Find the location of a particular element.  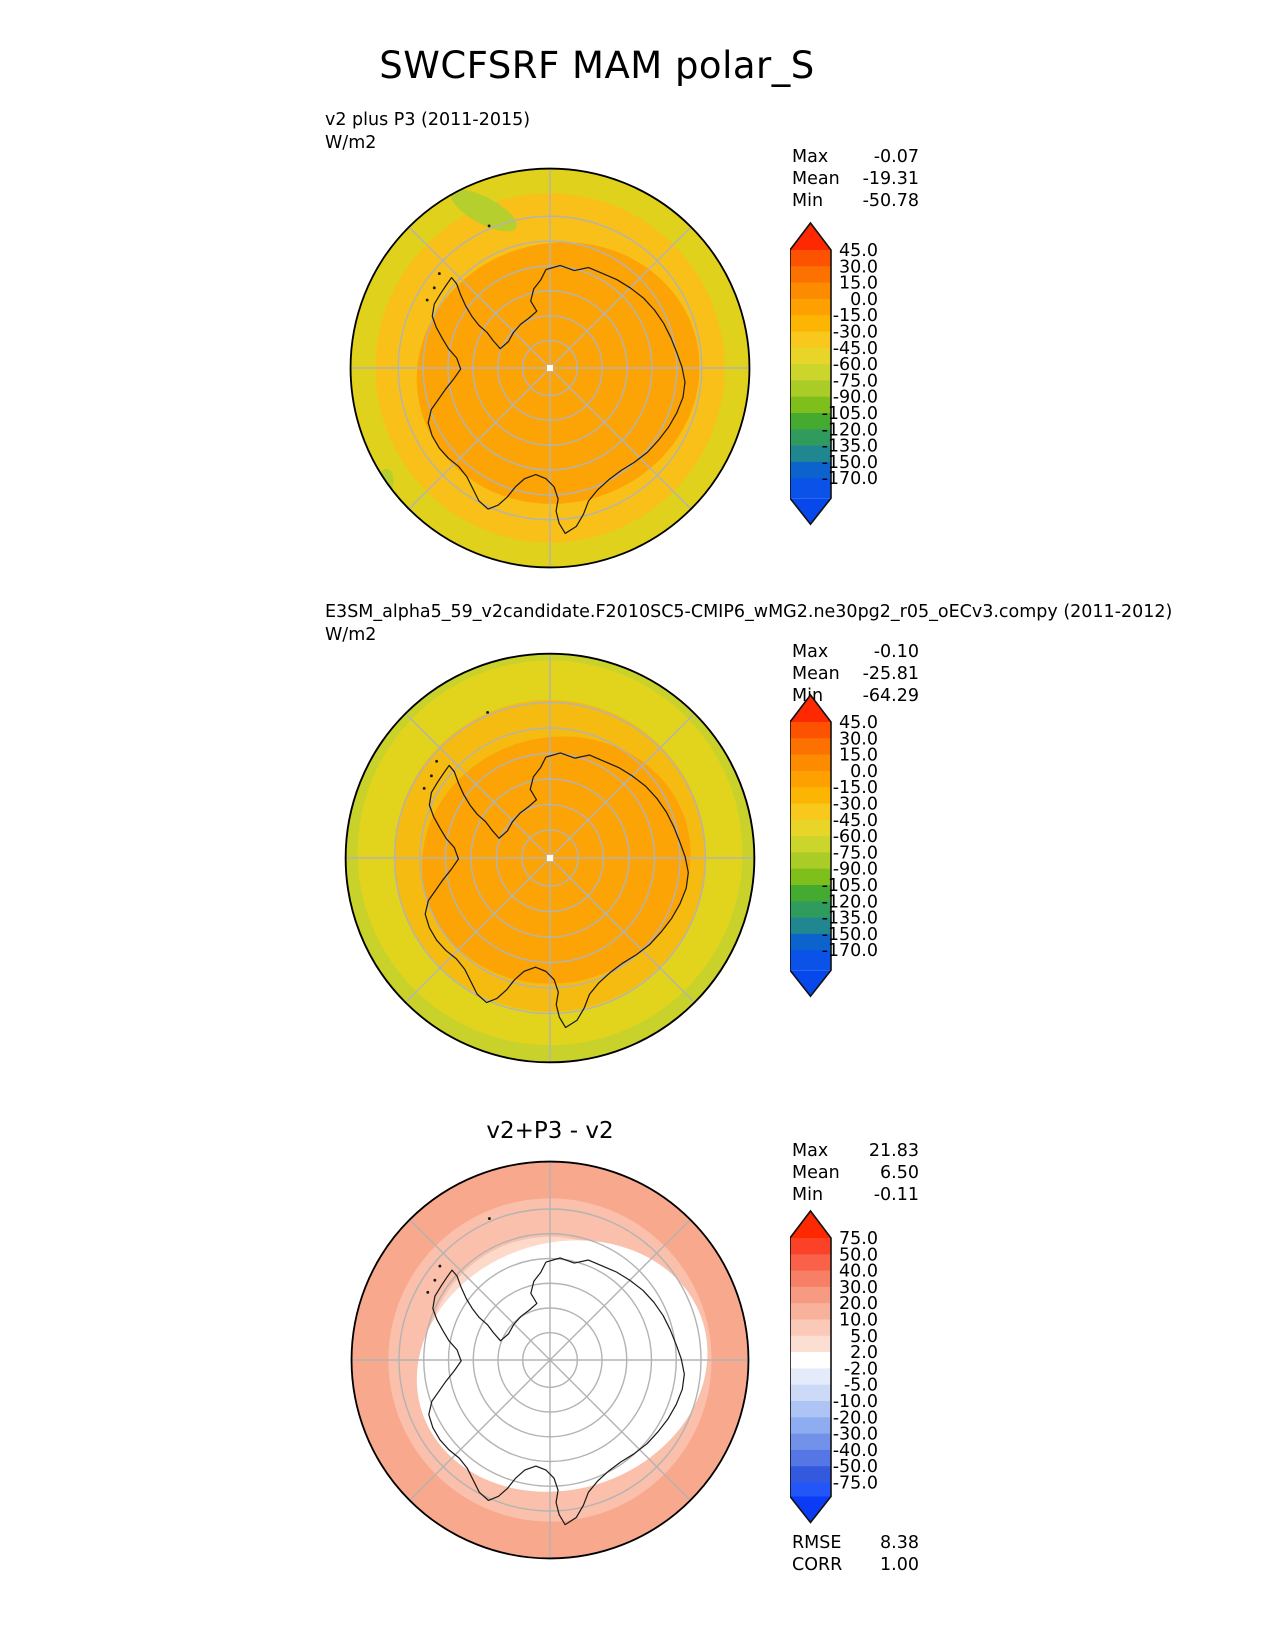

colorbar-tick-label: -135.0 is located at coordinates (850, 447).